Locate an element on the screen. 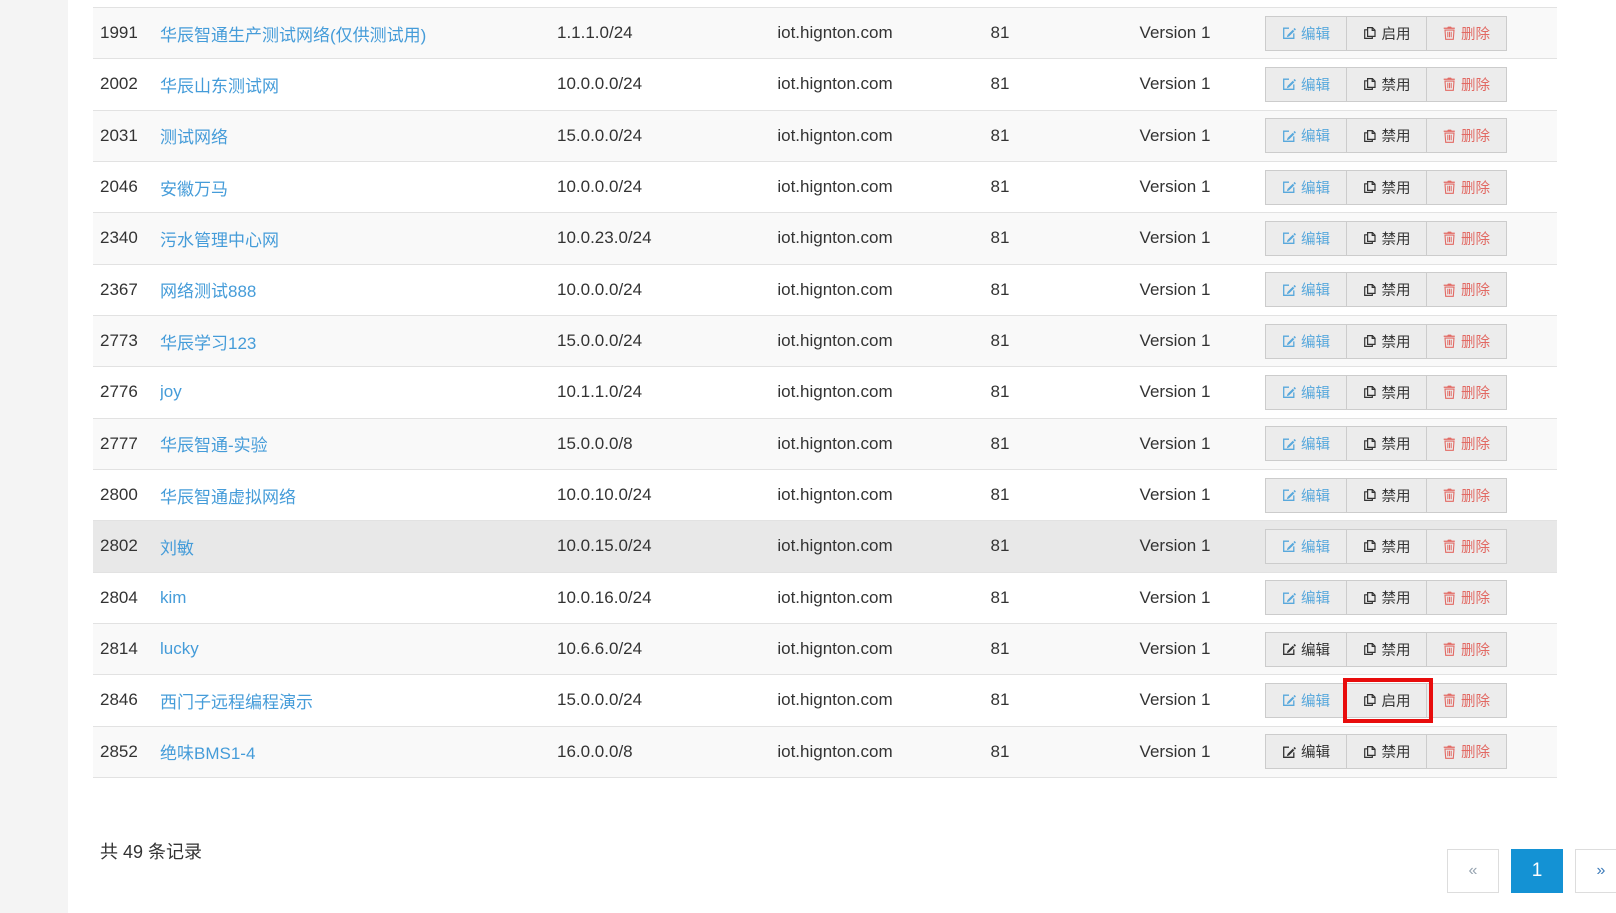 This screenshot has height=913, width=1616. network-name-link: 华辰山东测试网 is located at coordinates (219, 86).